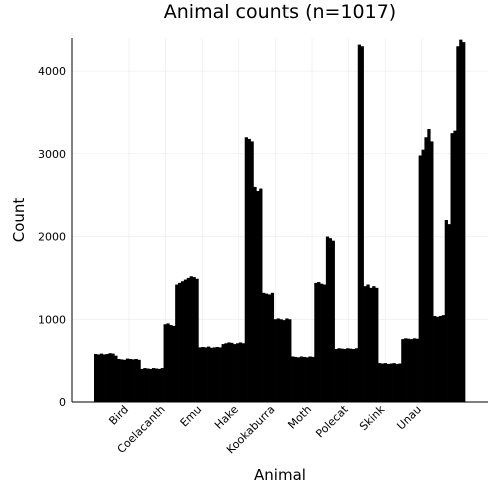 This screenshot has height=500, width=500. What do you see at coordinates (52, 237) in the screenshot?
I see `y-tick-label: 2000` at bounding box center [52, 237].